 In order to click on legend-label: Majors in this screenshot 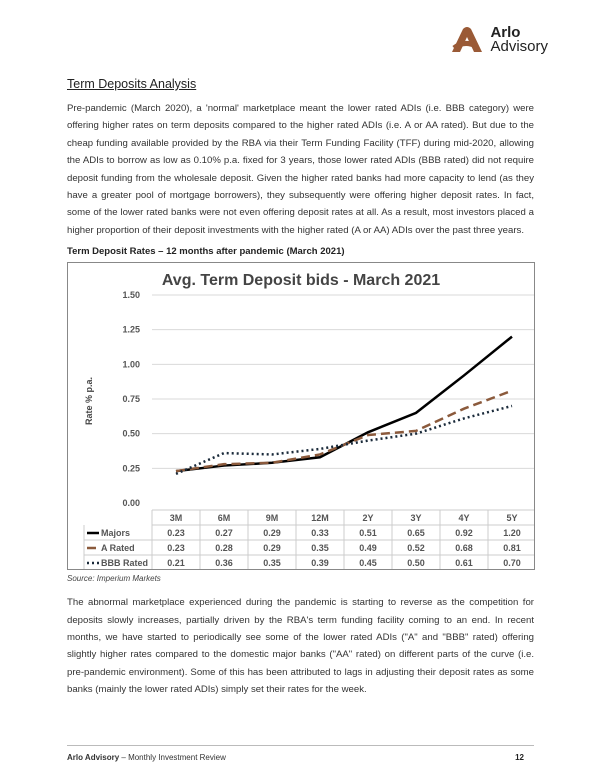, I will do `click(115, 533)`.